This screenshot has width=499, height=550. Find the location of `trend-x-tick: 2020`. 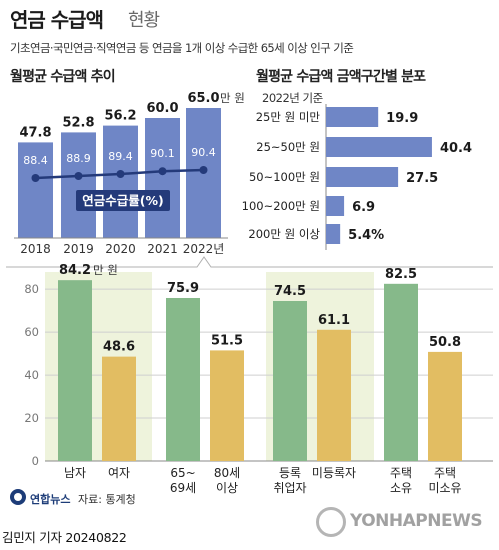

trend-x-tick: 2020 is located at coordinates (120, 249).